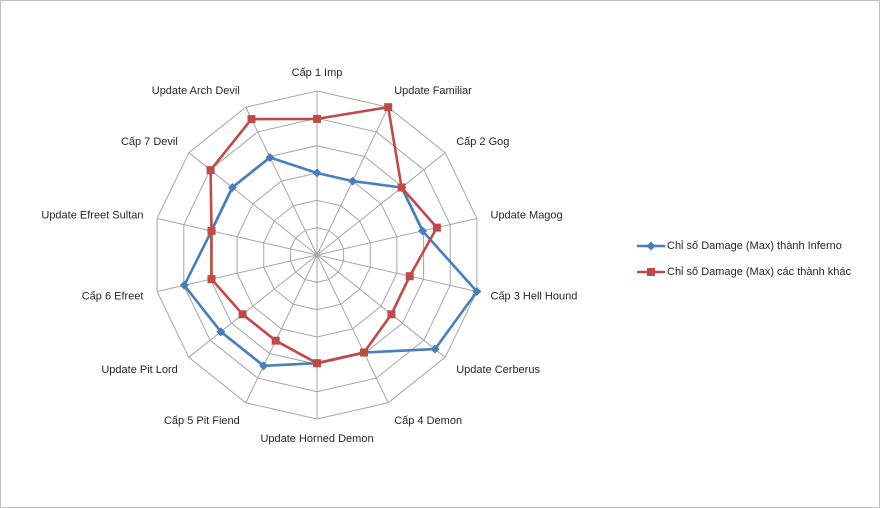  What do you see at coordinates (759, 272) in the screenshot?
I see `legend-label-other-towns: Chỉ số Damage (Max) các thành khác` at bounding box center [759, 272].